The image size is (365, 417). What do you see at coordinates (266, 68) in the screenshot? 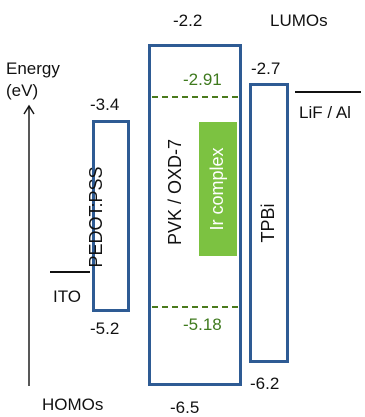
I see `tpbi-lumo-value: -2.7` at bounding box center [266, 68].